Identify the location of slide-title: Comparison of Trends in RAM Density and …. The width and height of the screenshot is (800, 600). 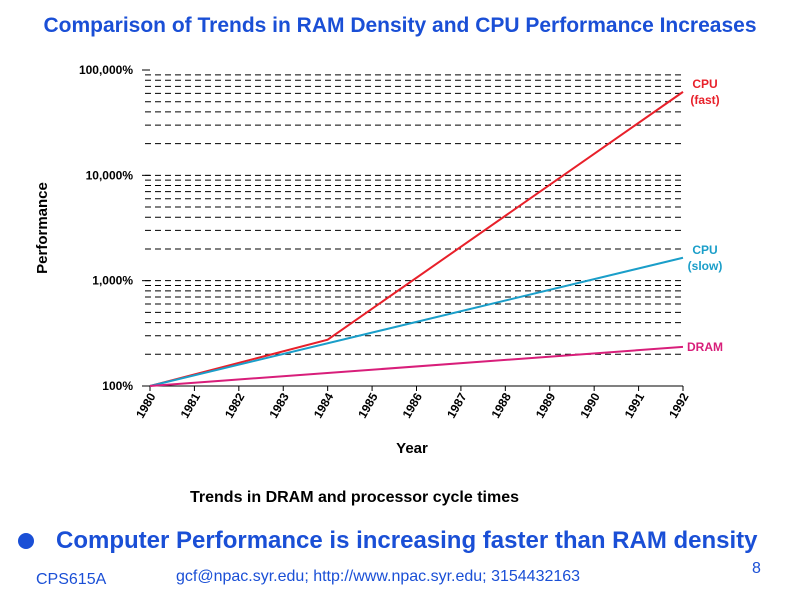
(400, 25).